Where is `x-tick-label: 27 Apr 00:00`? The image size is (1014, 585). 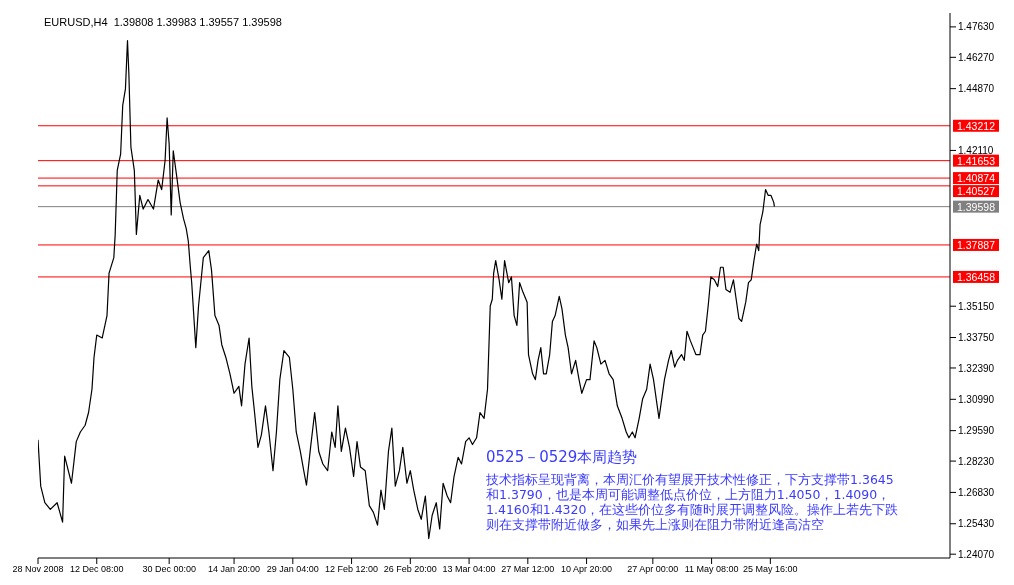 x-tick-label: 27 Apr 00:00 is located at coordinates (653, 569).